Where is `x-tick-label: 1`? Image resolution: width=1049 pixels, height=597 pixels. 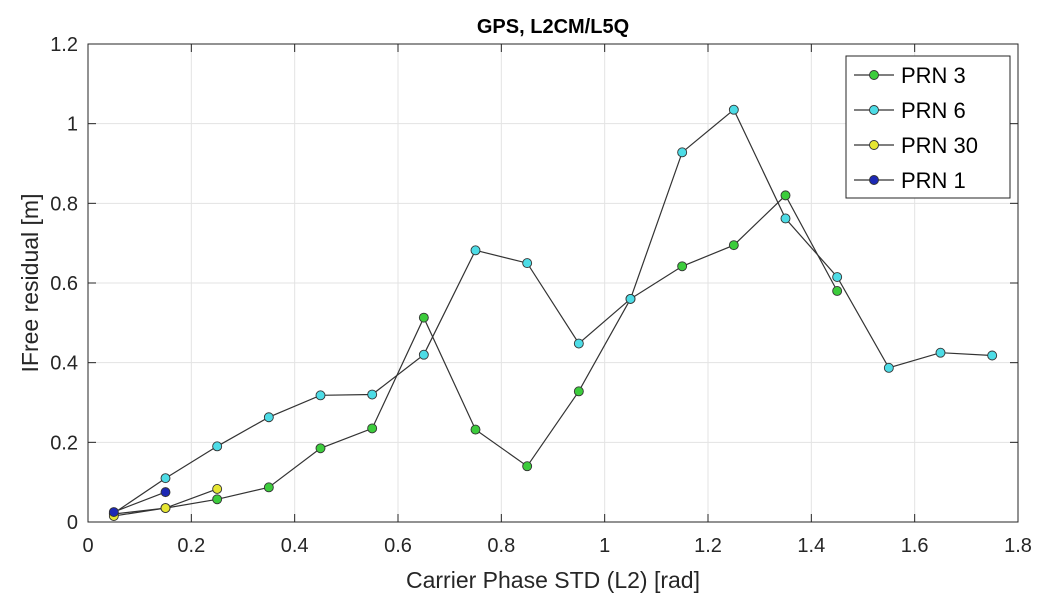 x-tick-label: 1 is located at coordinates (604, 546).